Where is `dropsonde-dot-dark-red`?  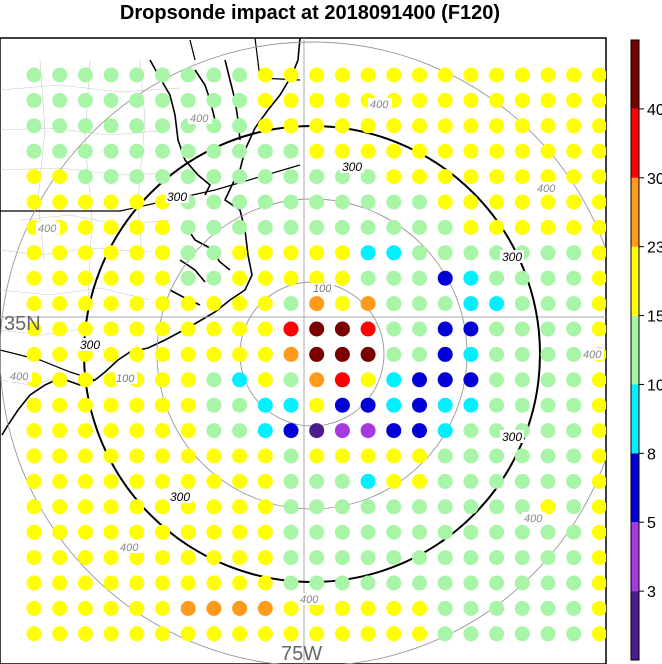 dropsonde-dot-dark-red is located at coordinates (317, 329).